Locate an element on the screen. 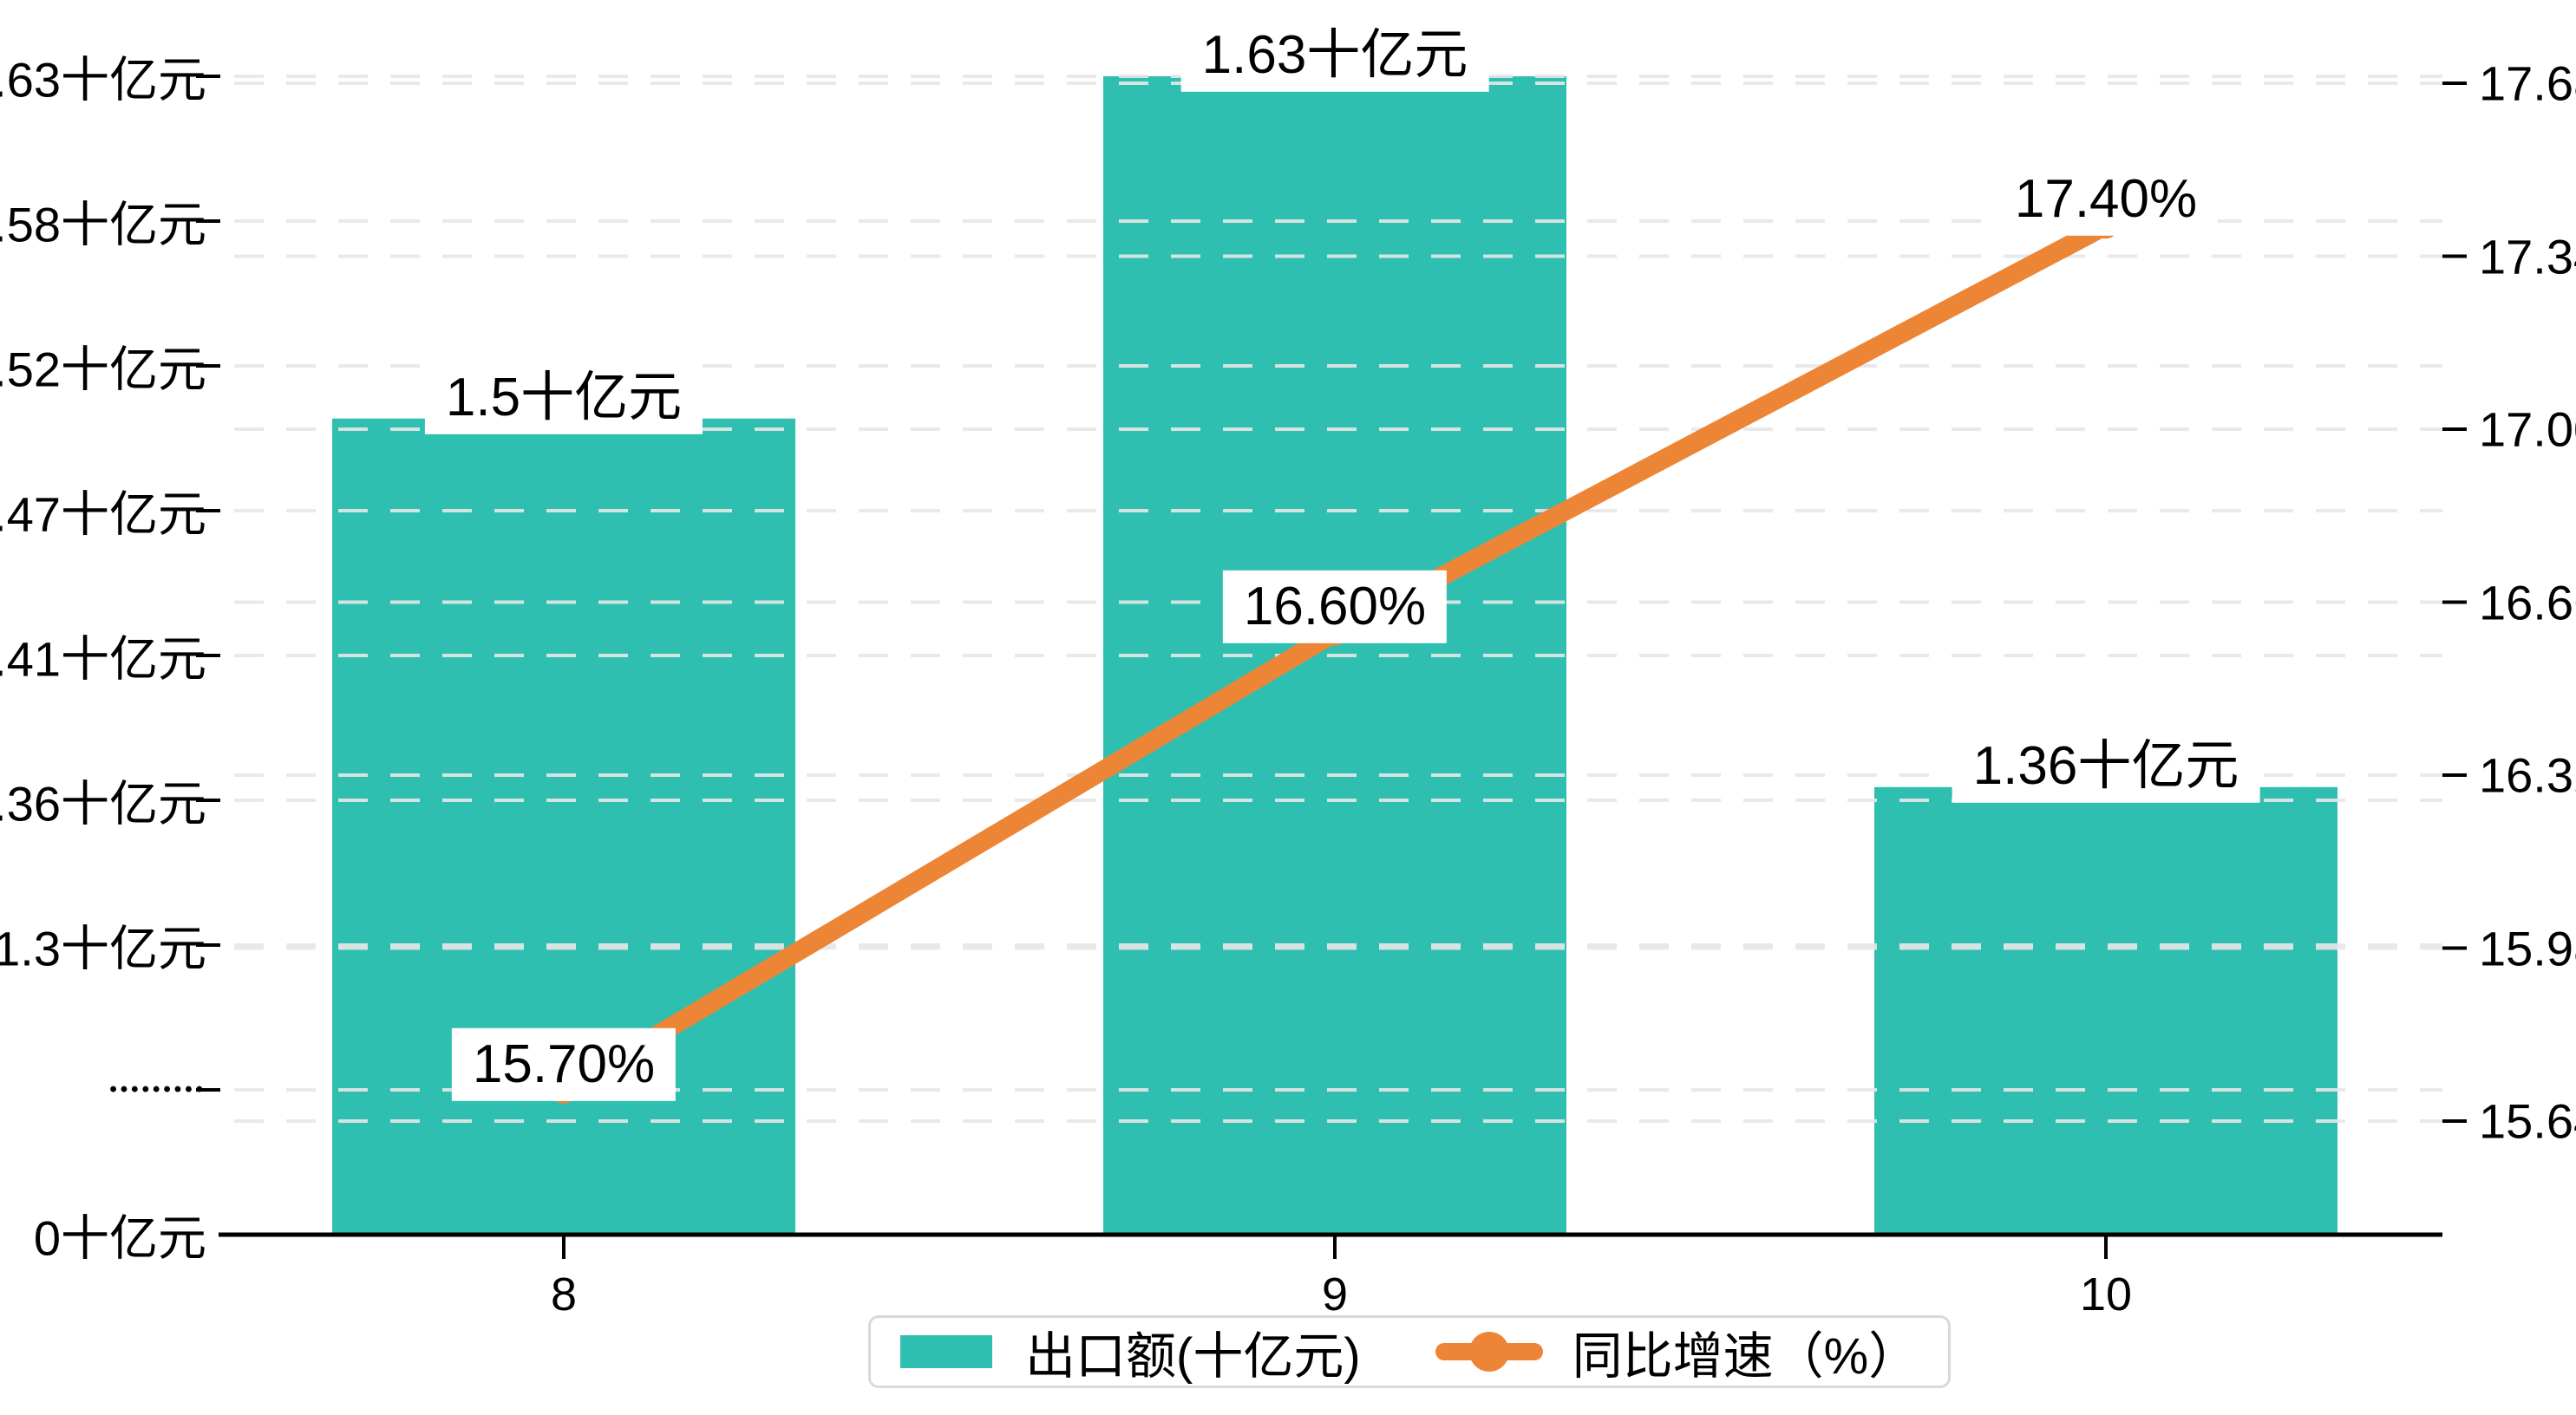 This screenshot has width=2576, height=1415. line-legend-label: 同比增速（%） is located at coordinates (1745, 1356).